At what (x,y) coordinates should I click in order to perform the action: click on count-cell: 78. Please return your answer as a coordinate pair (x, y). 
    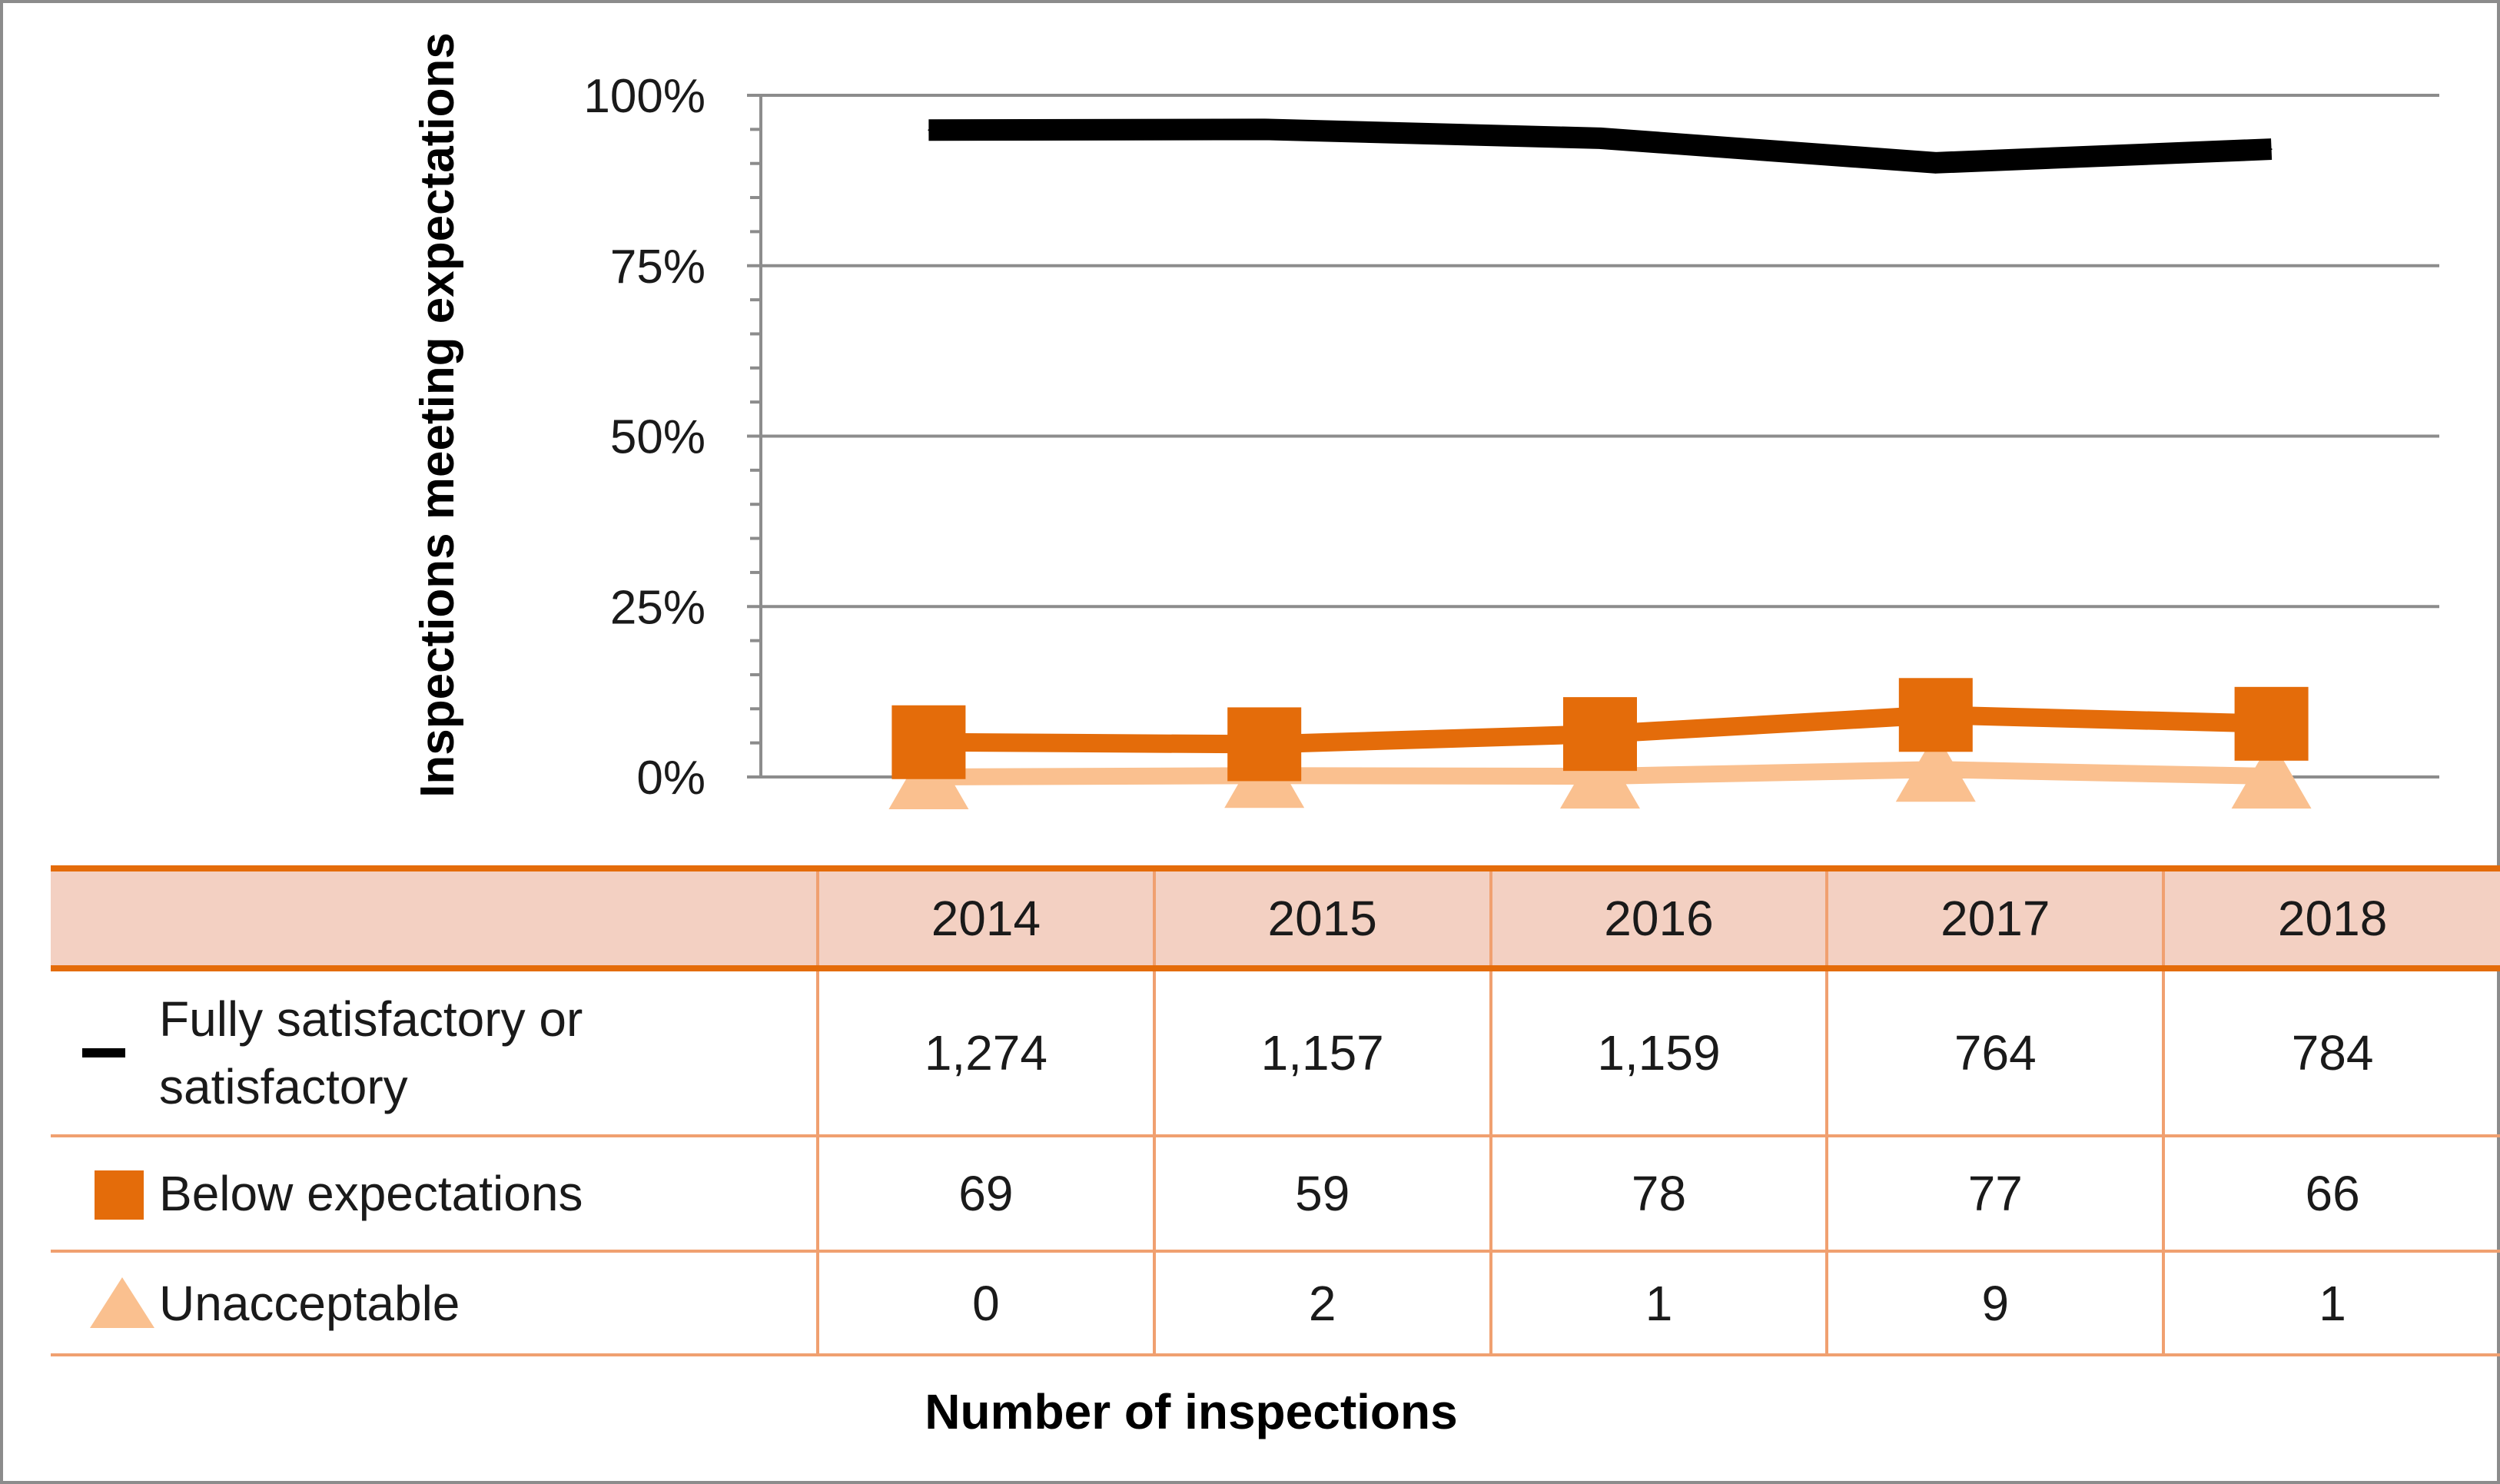
    Looking at the image, I should click on (1658, 1194).